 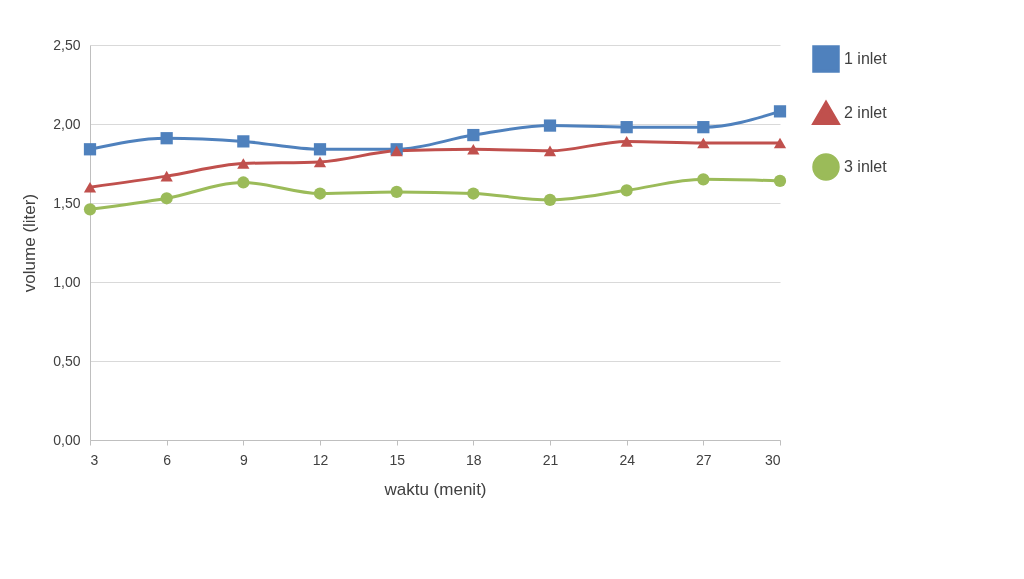 I want to click on x-tick-label: 24, so click(x=627, y=459).